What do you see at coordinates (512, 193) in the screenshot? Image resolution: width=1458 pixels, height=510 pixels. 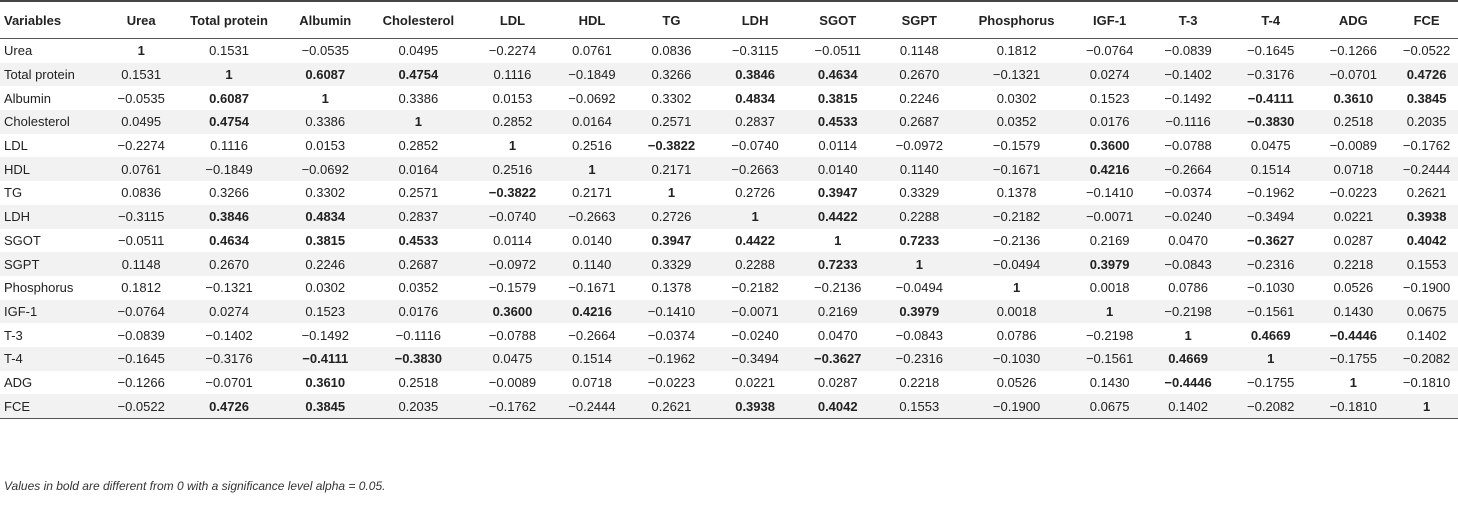 I see `table-cell: −0.3822` at bounding box center [512, 193].